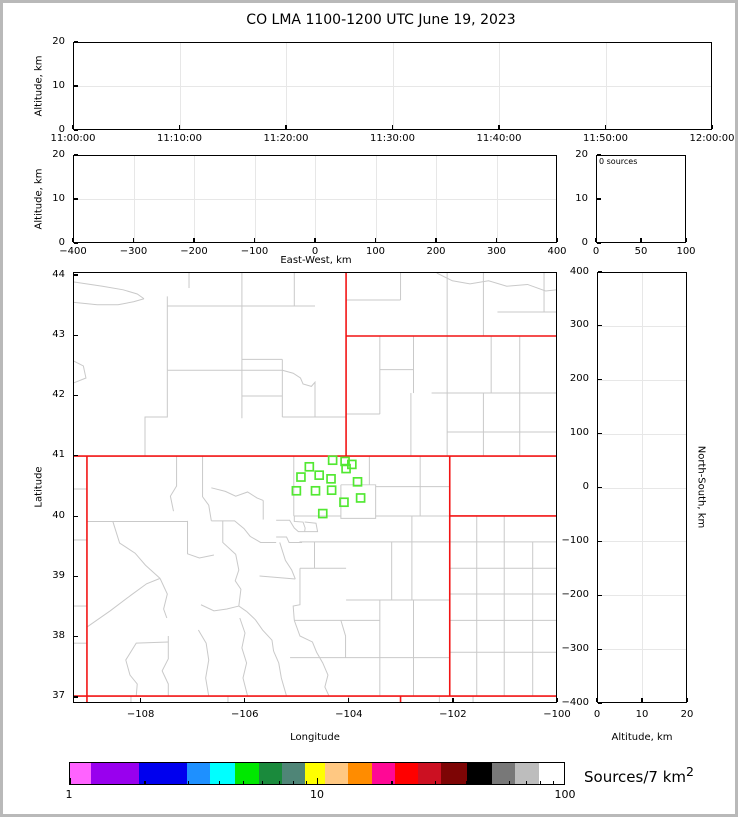  Describe the element at coordinates (605, 138) in the screenshot. I see `x-tick-label: 11:50:00` at that location.